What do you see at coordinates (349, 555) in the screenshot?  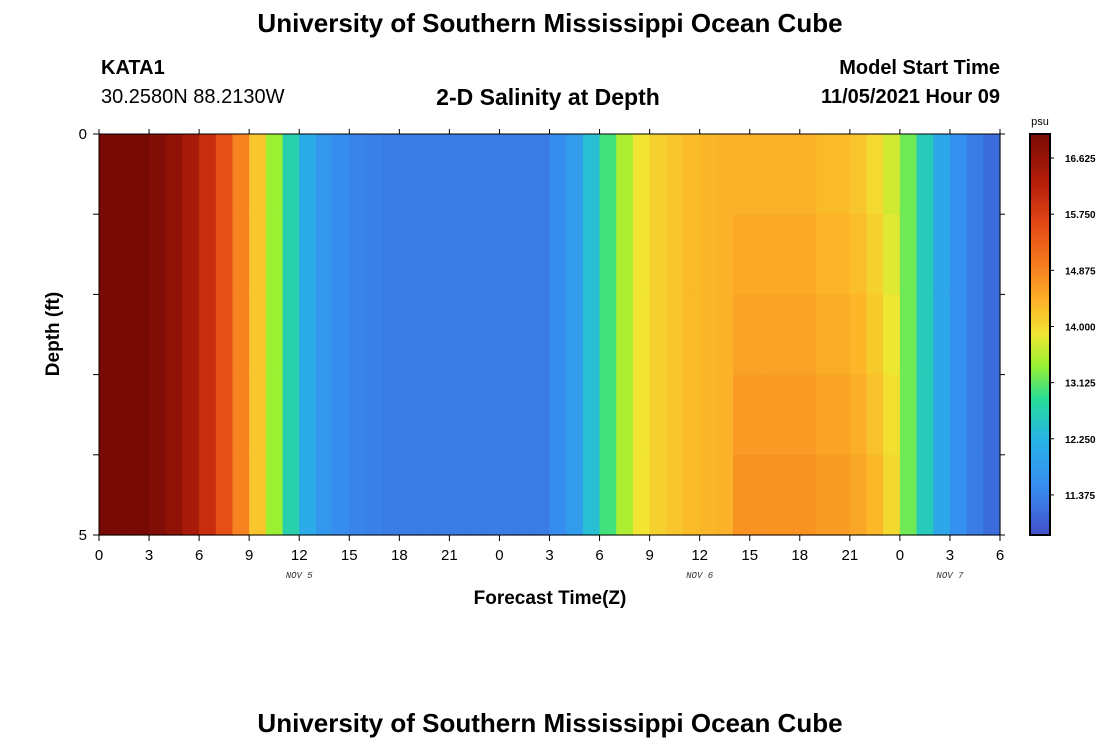 I see `x-tick-label: 15` at bounding box center [349, 555].